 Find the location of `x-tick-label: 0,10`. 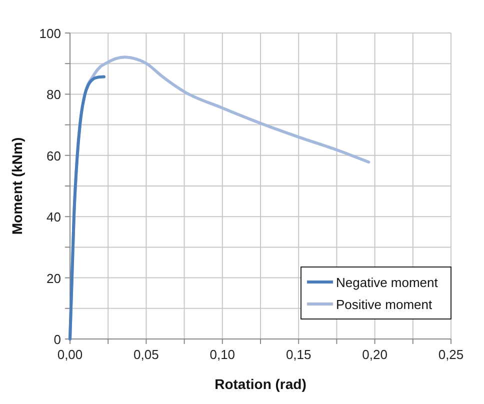

x-tick-label: 0,10 is located at coordinates (223, 354).